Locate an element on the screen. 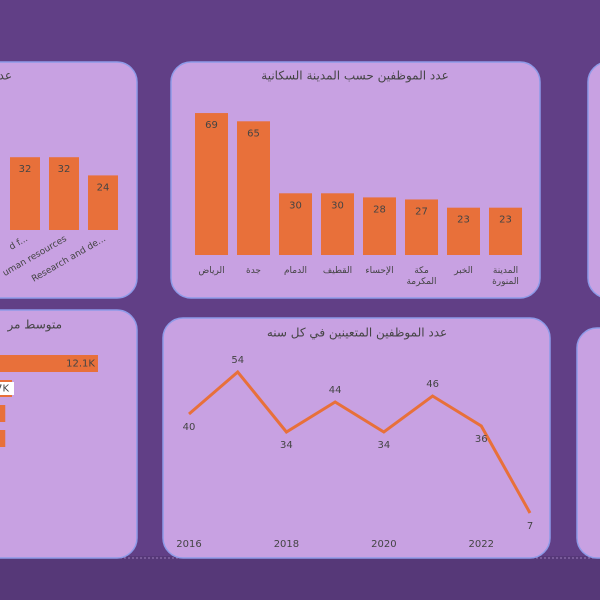 The height and width of the screenshot is (600, 600). x-tick-label: المدينة المنورة is located at coordinates (505, 276).